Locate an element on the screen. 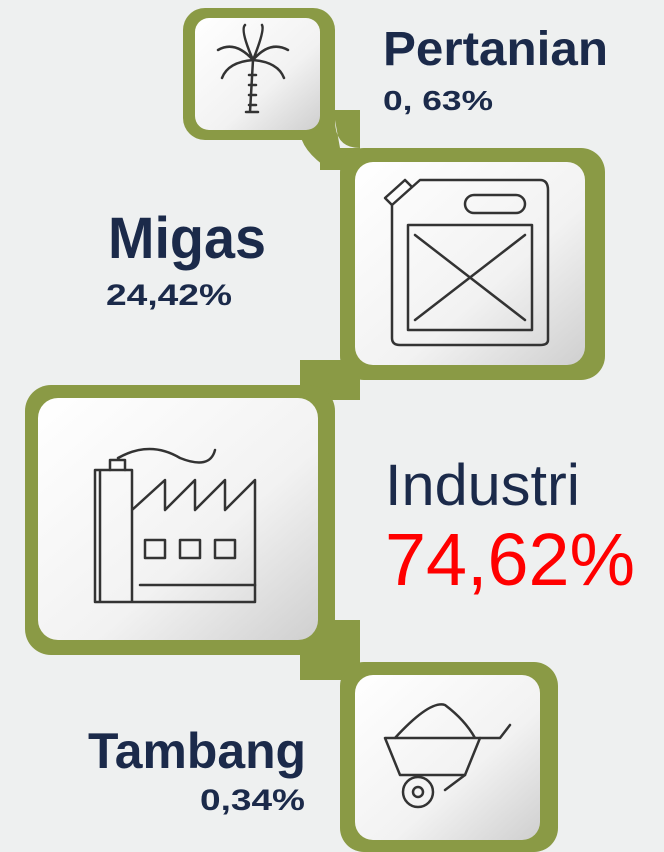  item-name: Pertanian is located at coordinates (495, 49).